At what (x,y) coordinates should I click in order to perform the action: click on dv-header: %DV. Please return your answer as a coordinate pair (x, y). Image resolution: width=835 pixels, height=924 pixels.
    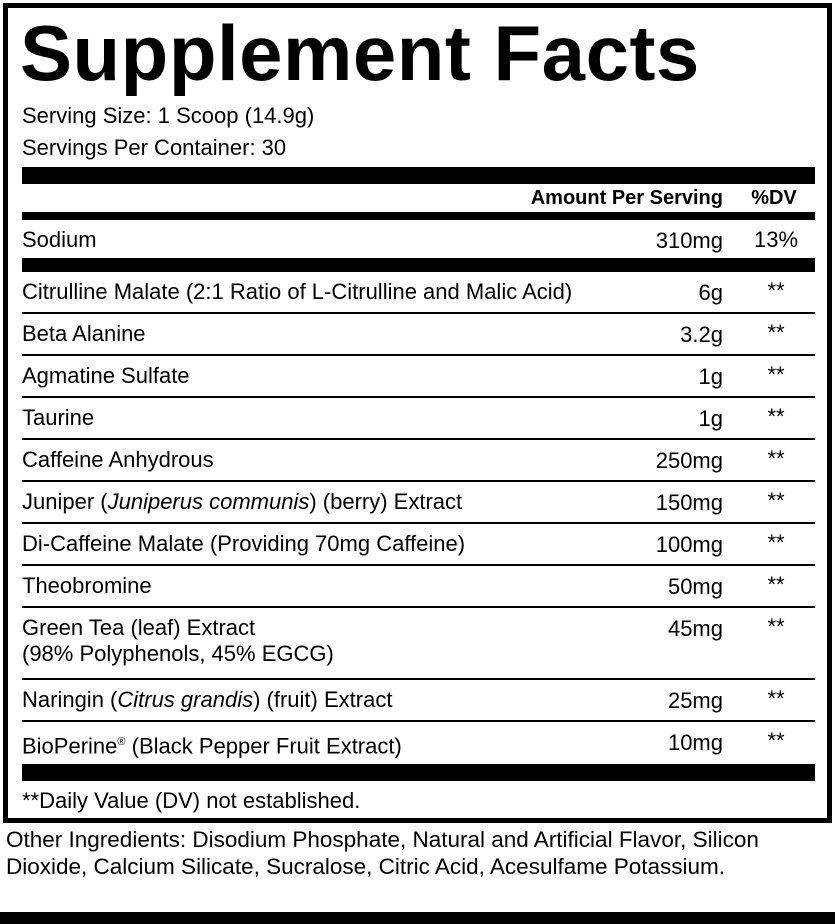
    Looking at the image, I should click on (774, 197).